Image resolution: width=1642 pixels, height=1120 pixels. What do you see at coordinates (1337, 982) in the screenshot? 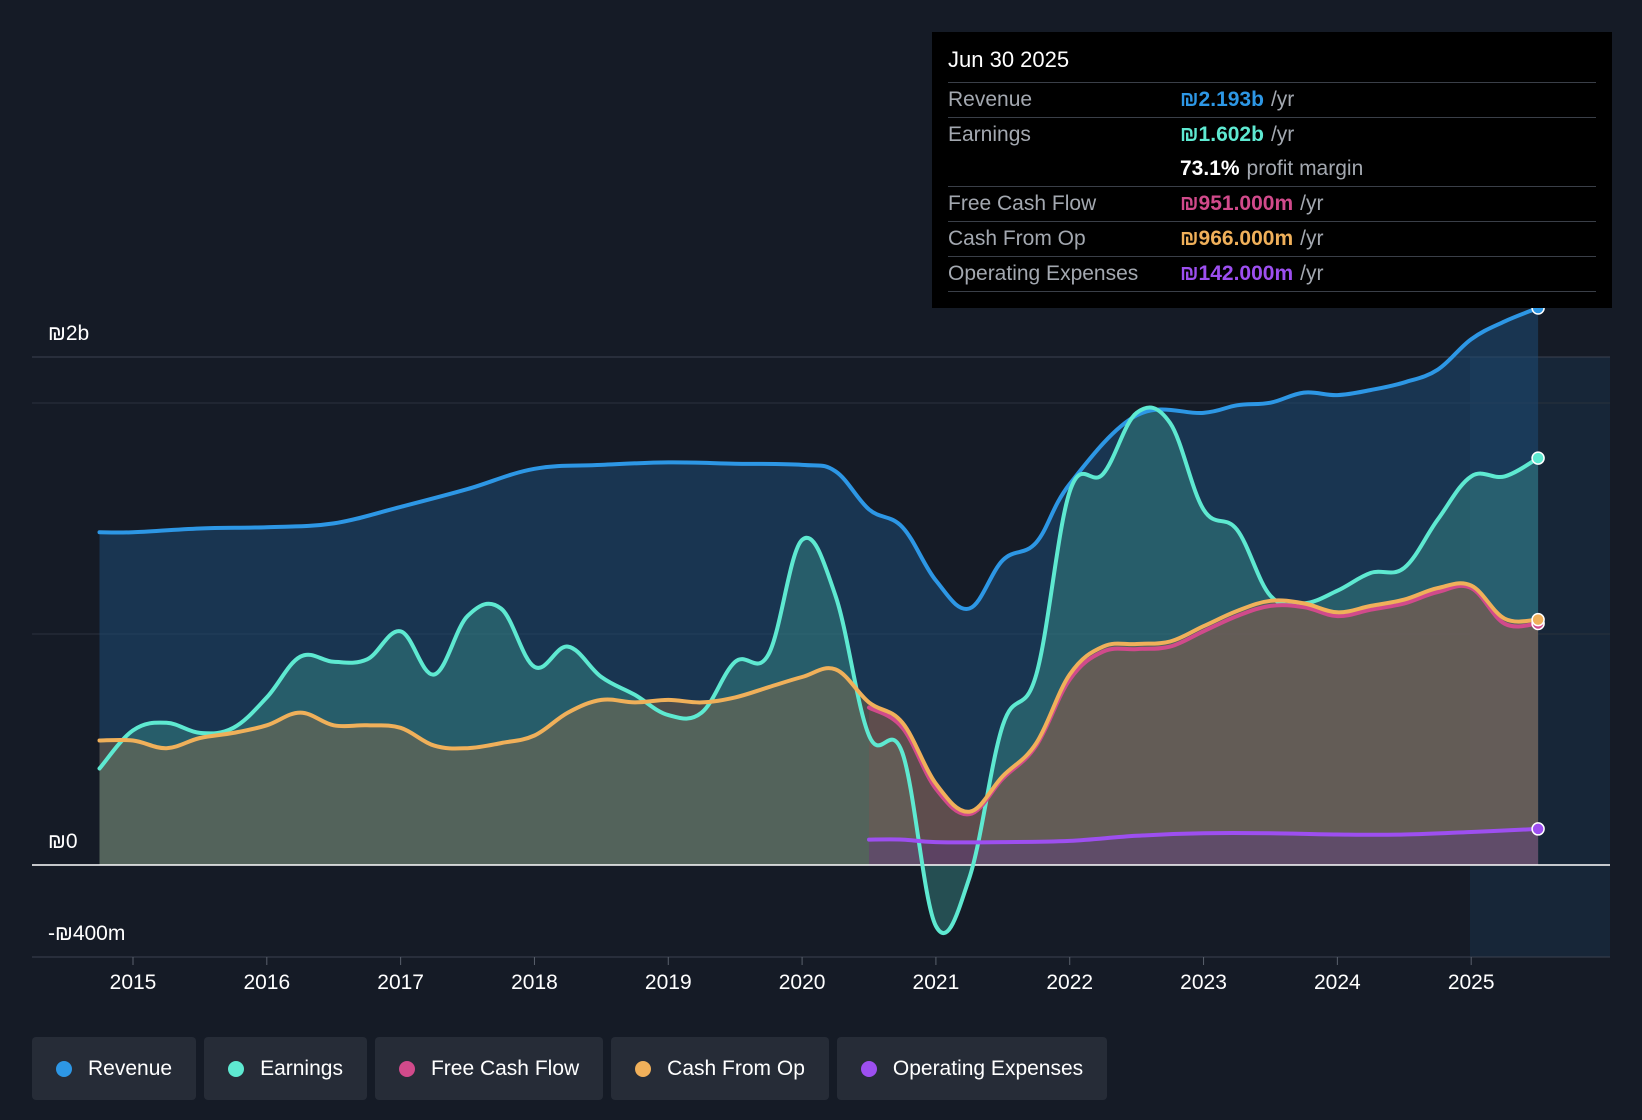
I see `x-tick-label: 2024` at bounding box center [1337, 982].